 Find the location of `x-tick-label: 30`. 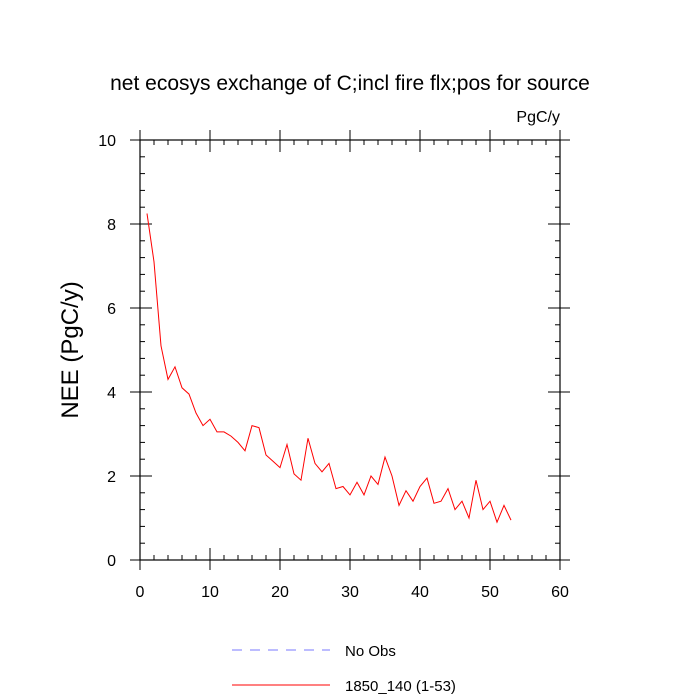

x-tick-label: 30 is located at coordinates (350, 592).